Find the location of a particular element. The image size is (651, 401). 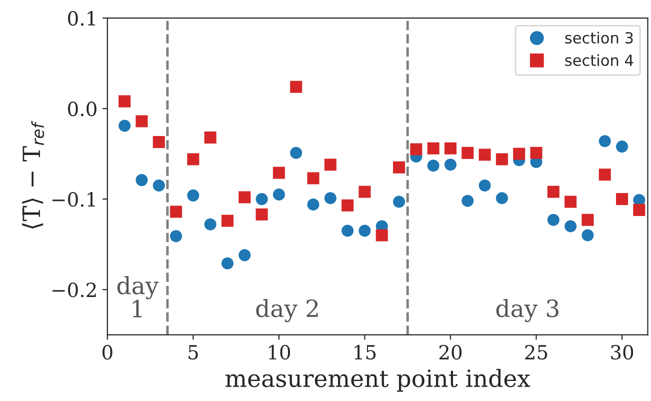

x-tick-label: 30 is located at coordinates (622, 352).